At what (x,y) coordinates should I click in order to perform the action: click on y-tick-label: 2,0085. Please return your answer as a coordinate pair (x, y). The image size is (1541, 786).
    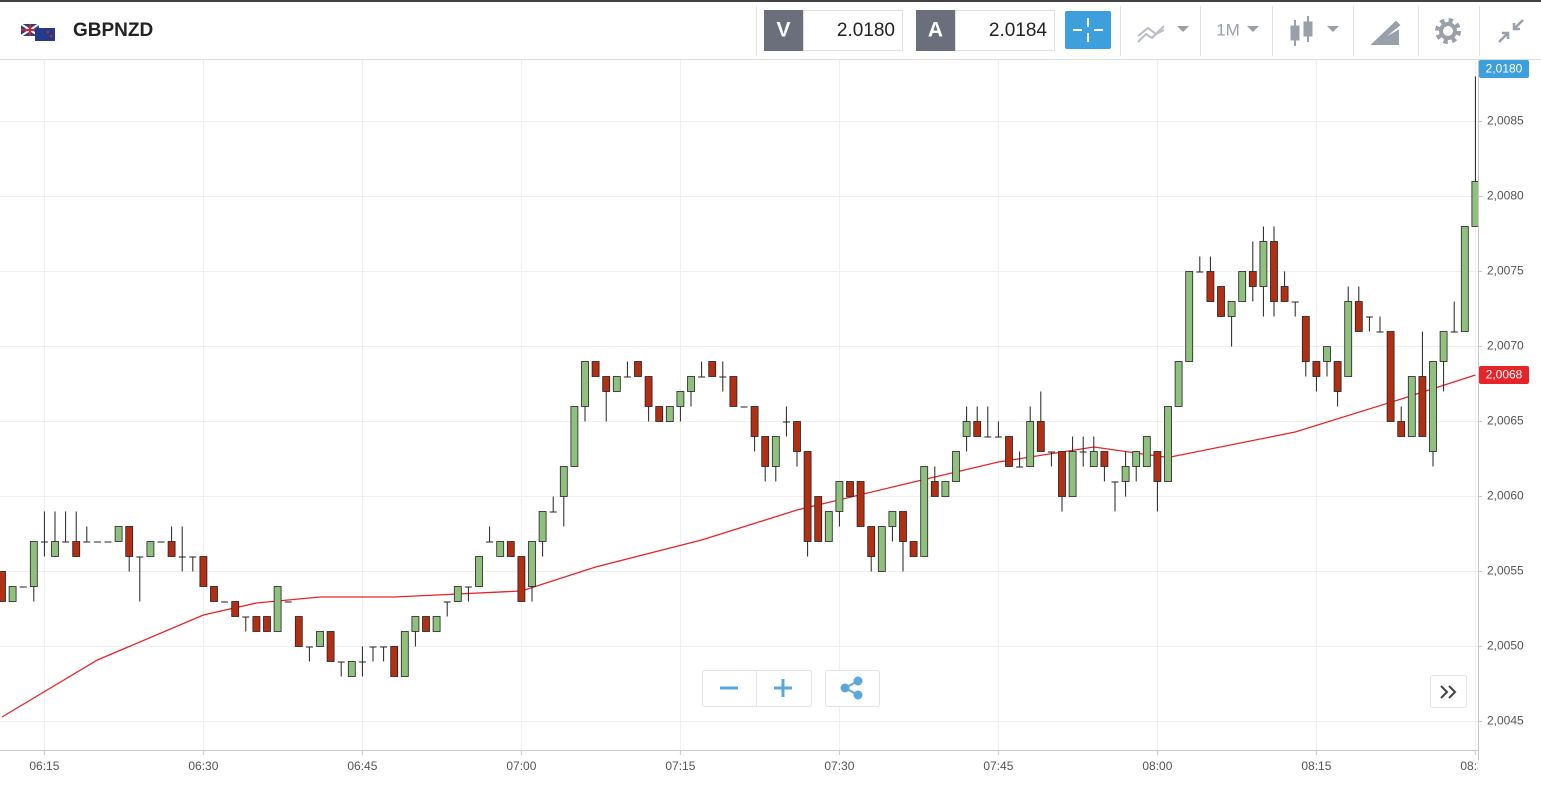
    Looking at the image, I should click on (1505, 121).